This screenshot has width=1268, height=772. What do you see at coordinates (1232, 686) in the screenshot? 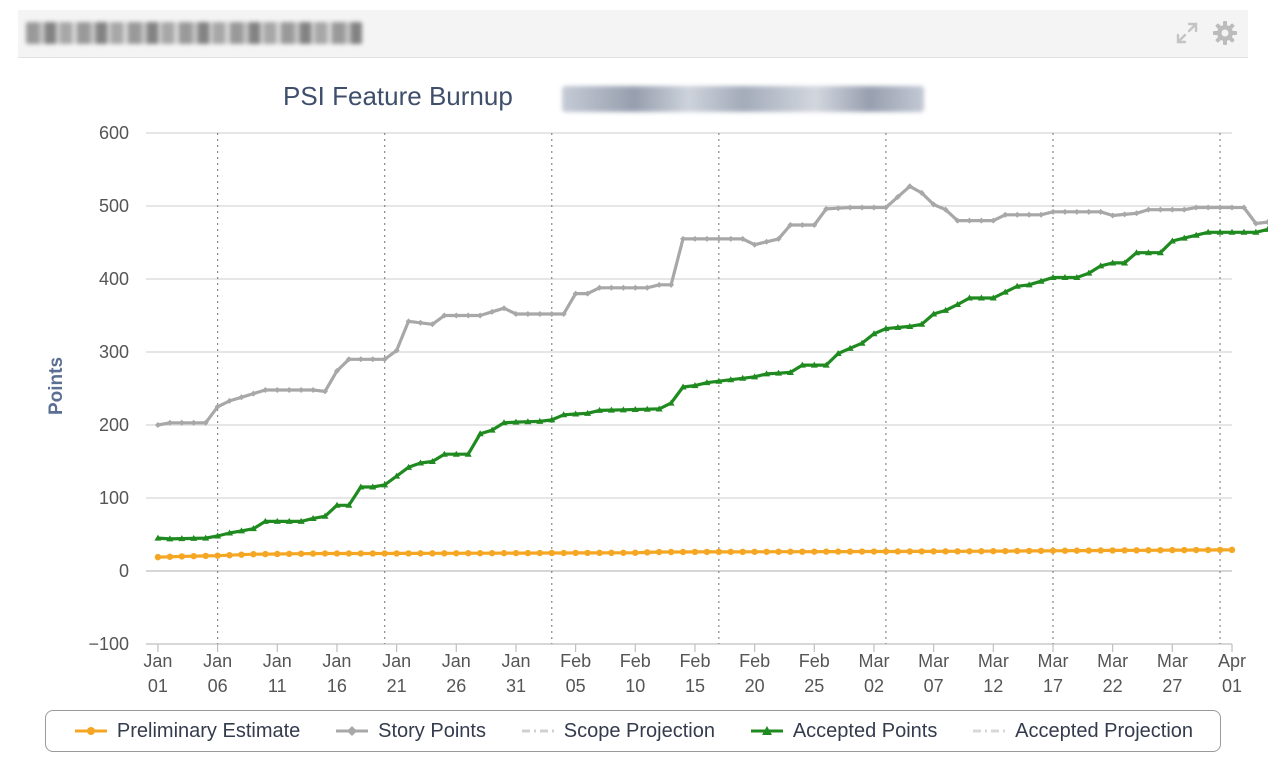
I see `x-tick-label-day: 01` at bounding box center [1232, 686].